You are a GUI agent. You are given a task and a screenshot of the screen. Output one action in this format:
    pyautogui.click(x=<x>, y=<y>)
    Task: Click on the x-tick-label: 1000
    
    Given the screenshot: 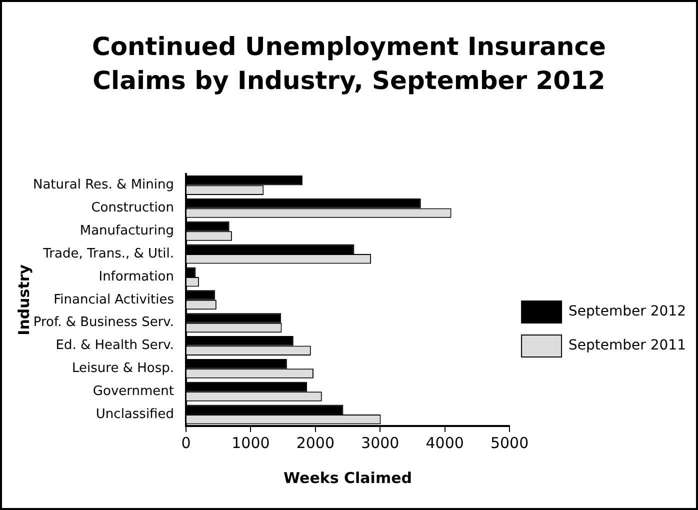 What is the action you would take?
    pyautogui.click(x=251, y=443)
    